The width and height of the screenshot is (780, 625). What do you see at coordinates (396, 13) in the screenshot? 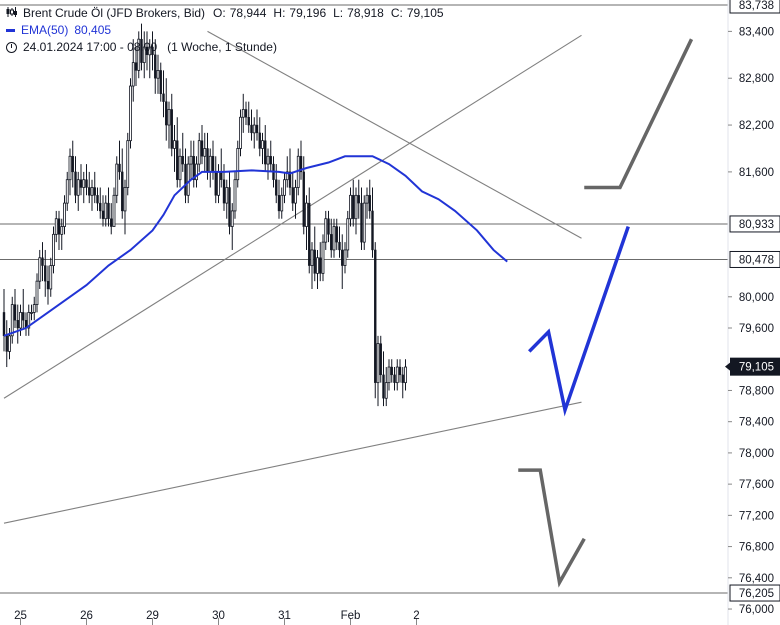
I see `legend-close-label: C:` at bounding box center [396, 13].